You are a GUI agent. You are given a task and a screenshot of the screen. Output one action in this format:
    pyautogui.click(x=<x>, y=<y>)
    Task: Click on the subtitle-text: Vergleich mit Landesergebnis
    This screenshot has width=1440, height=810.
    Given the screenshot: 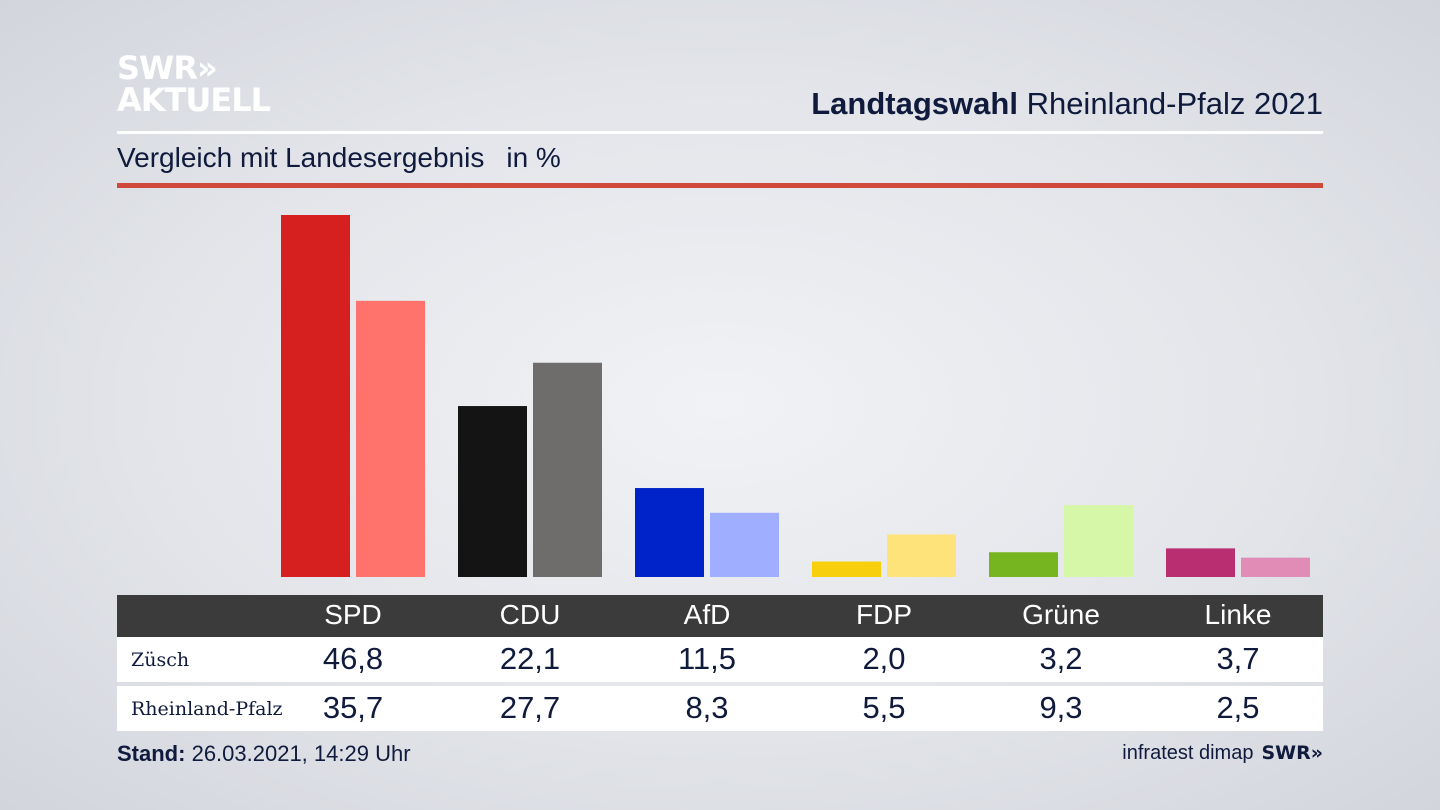 What is the action you would take?
    pyautogui.click(x=301, y=157)
    